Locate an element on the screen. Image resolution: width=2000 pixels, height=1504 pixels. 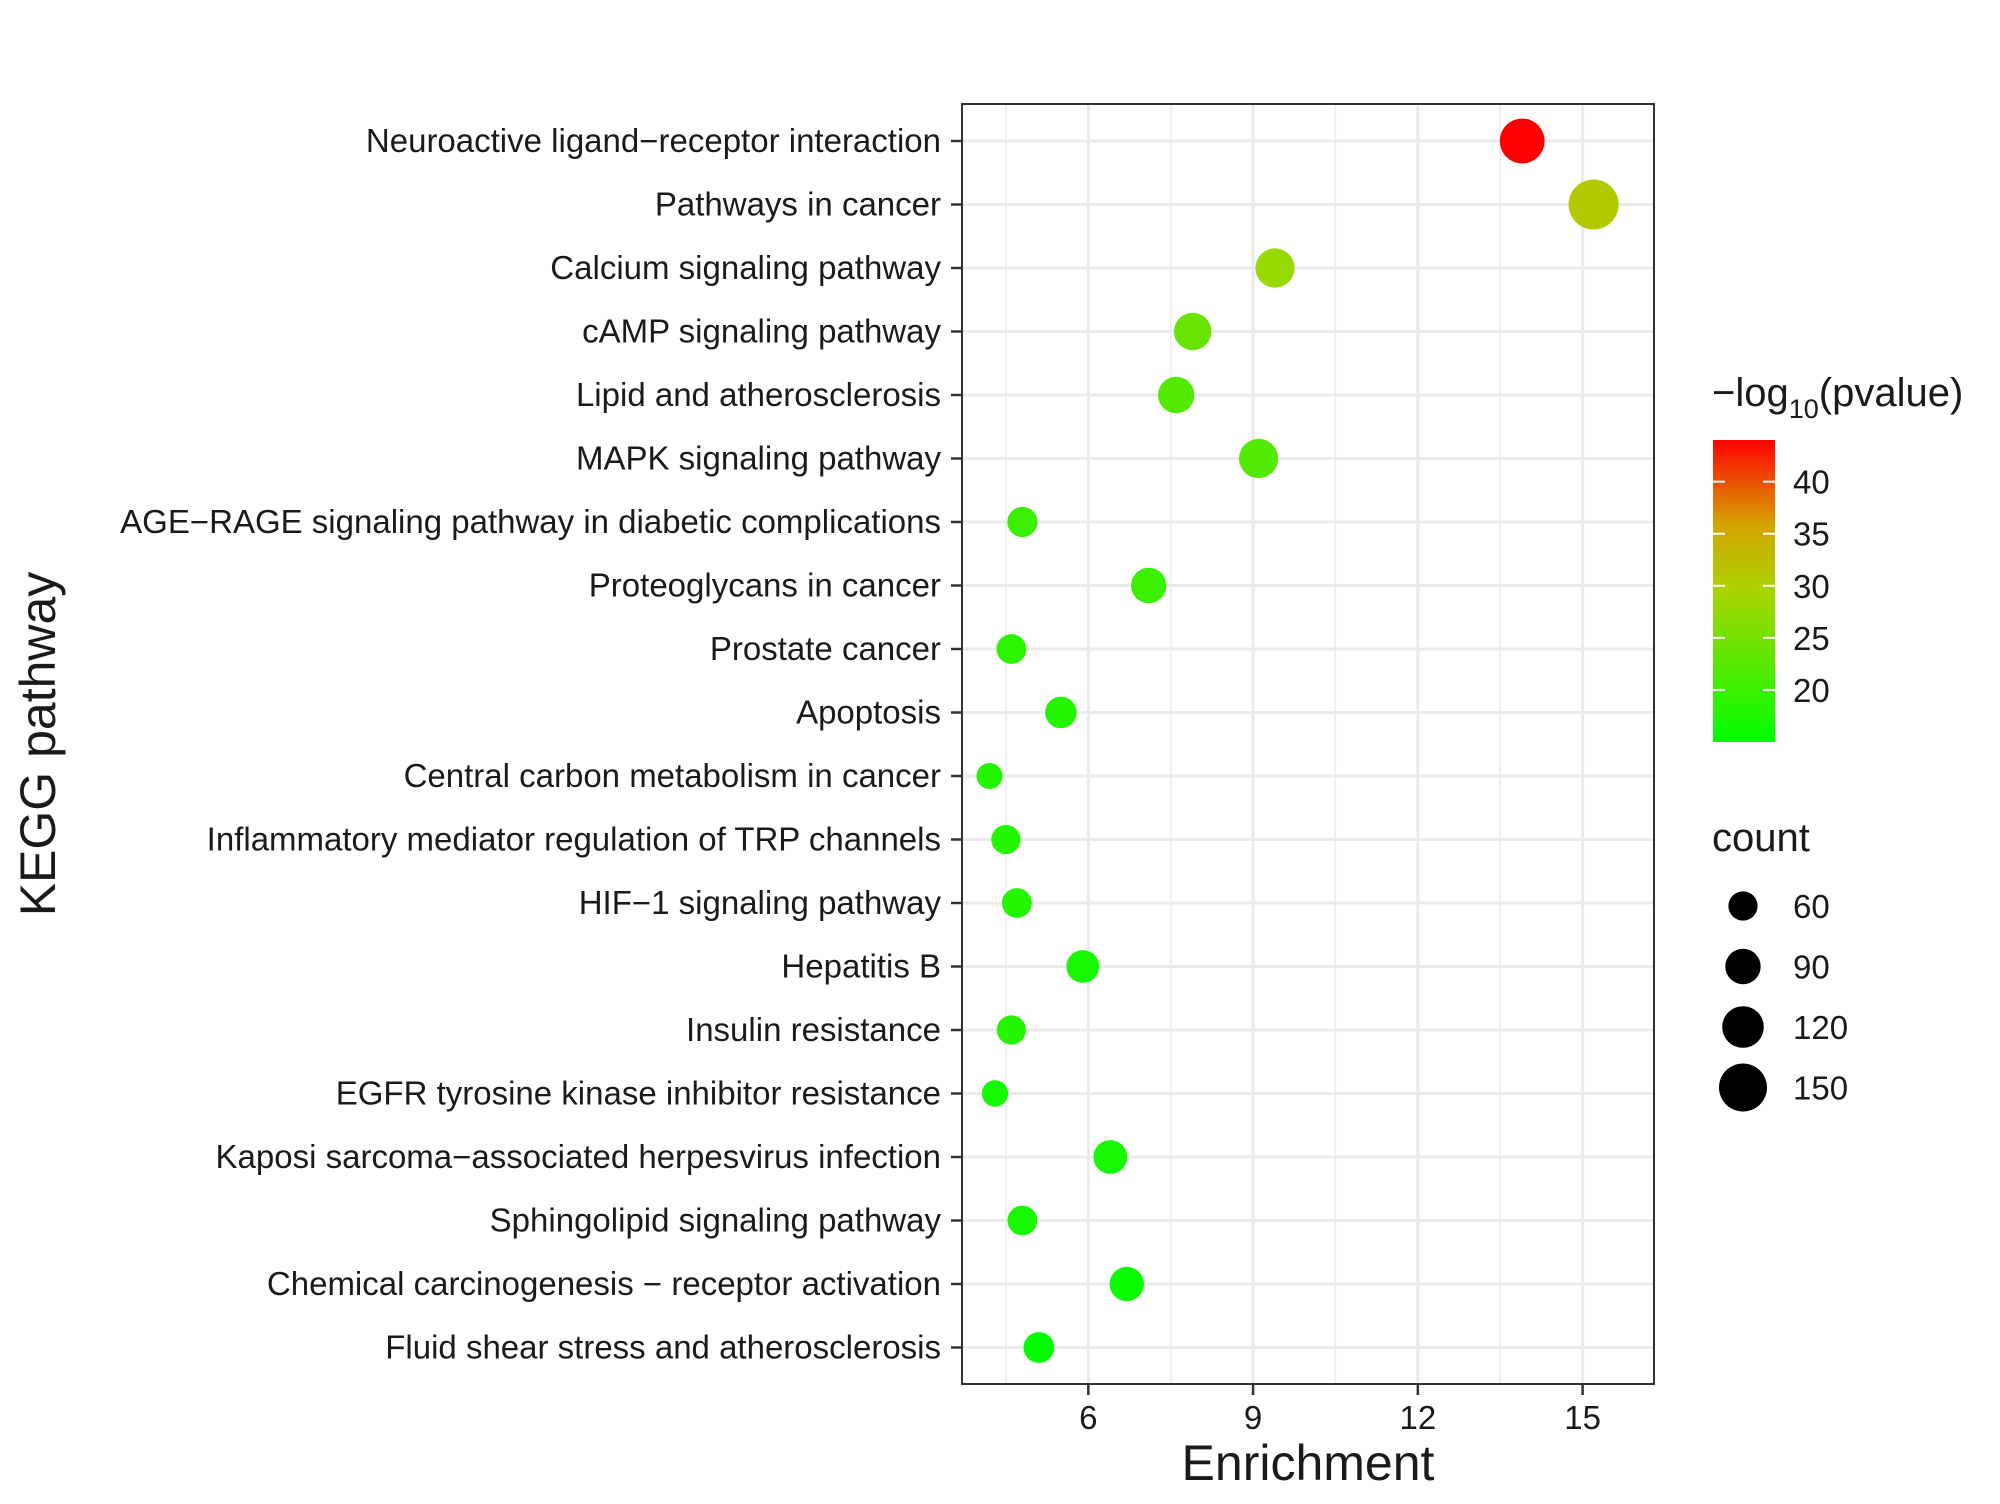
x-tick-label: 12 is located at coordinates (1417, 1417).